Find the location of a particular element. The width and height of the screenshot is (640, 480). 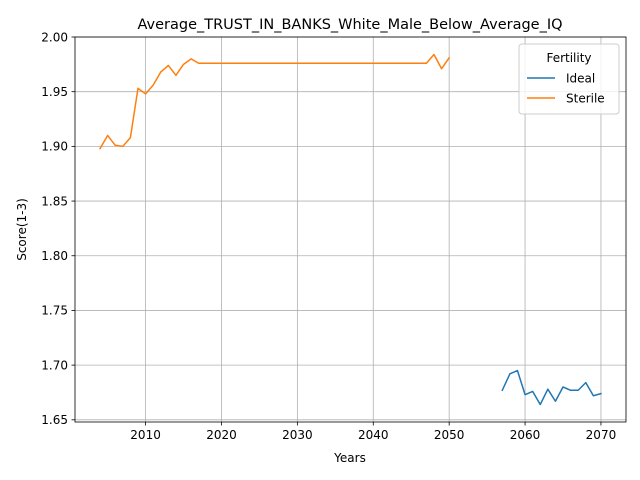

y-tick-label: 1.80 is located at coordinates (54, 256).